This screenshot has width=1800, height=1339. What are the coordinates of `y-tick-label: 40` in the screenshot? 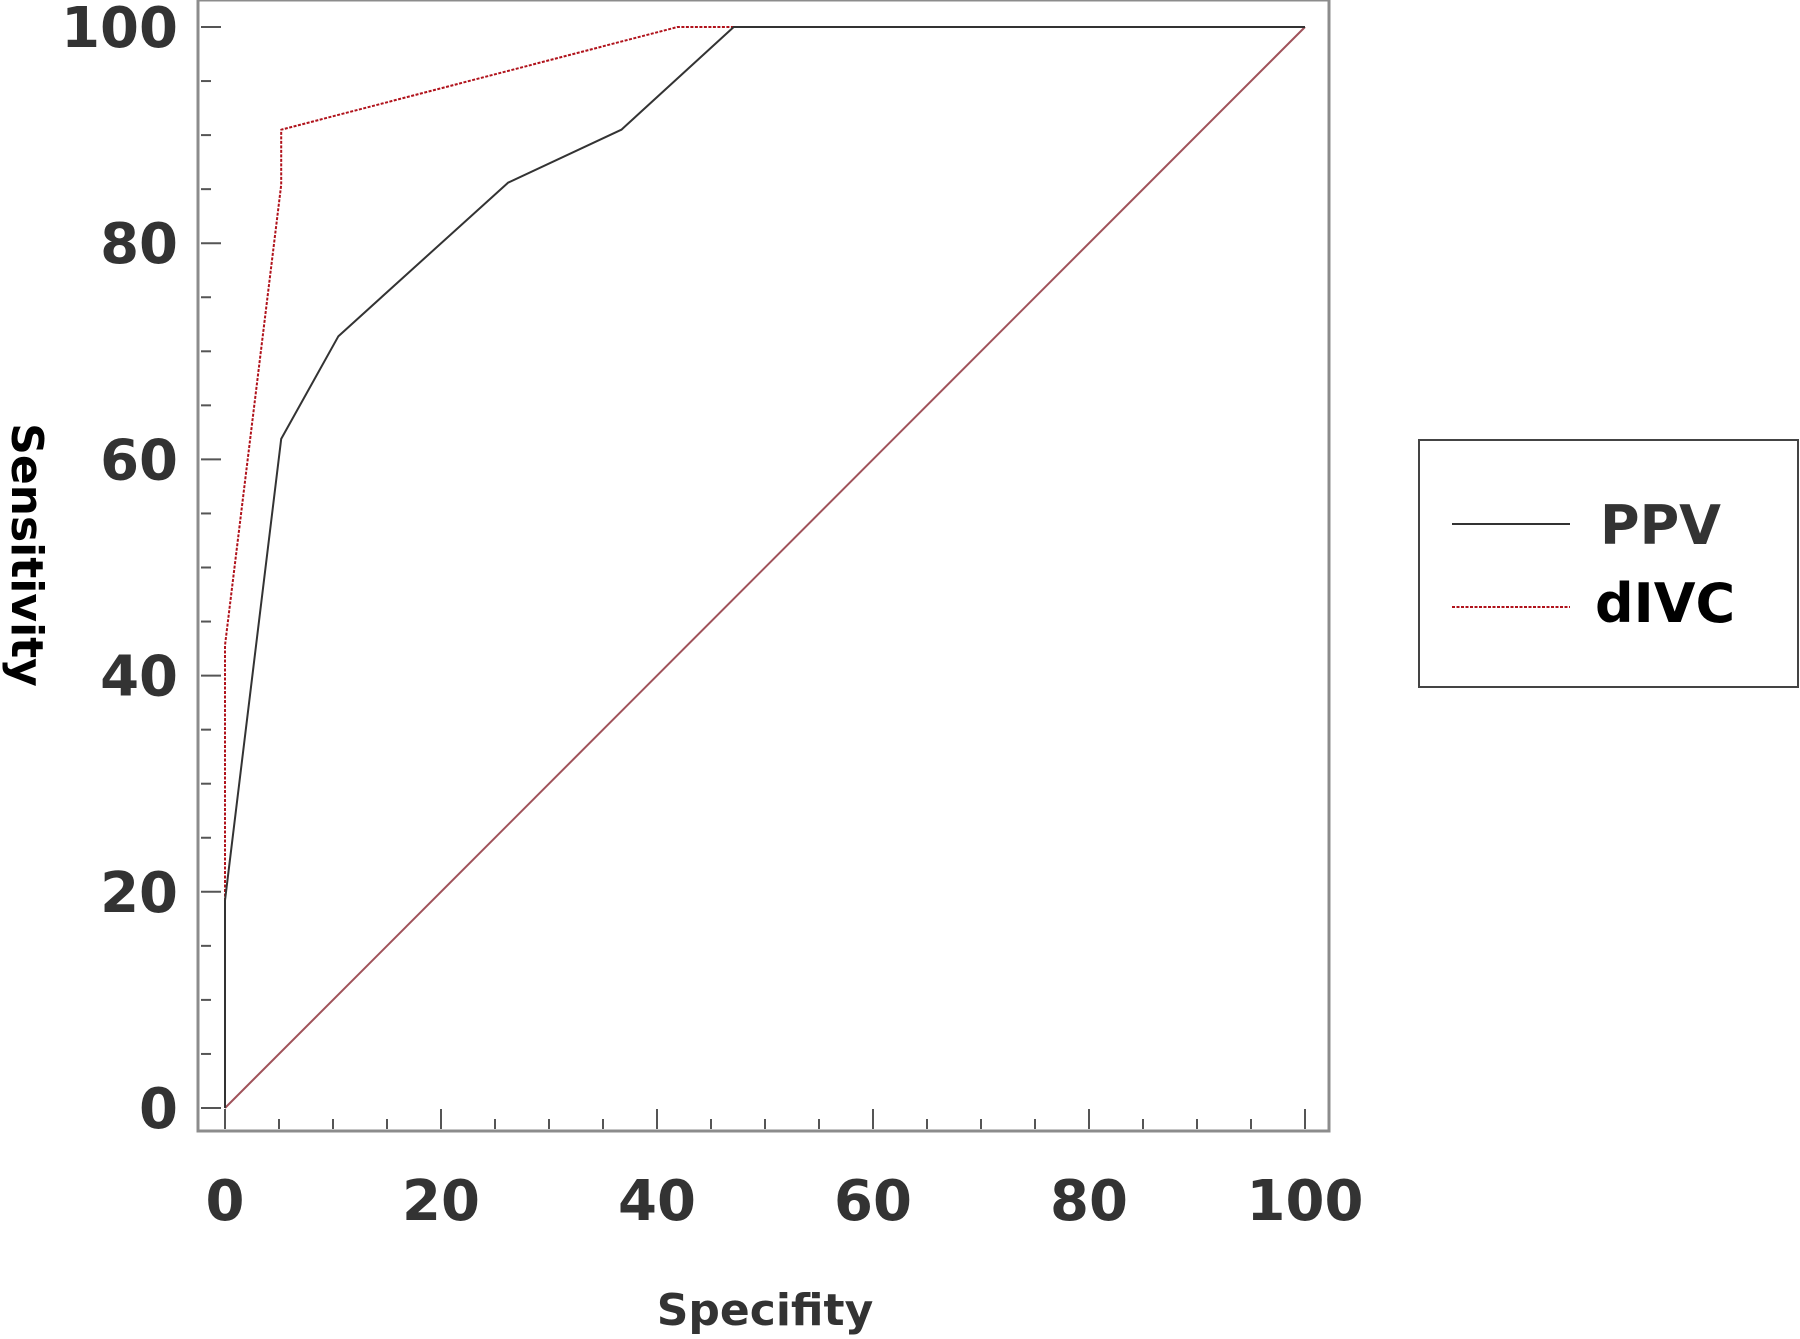 It's located at (139, 677).